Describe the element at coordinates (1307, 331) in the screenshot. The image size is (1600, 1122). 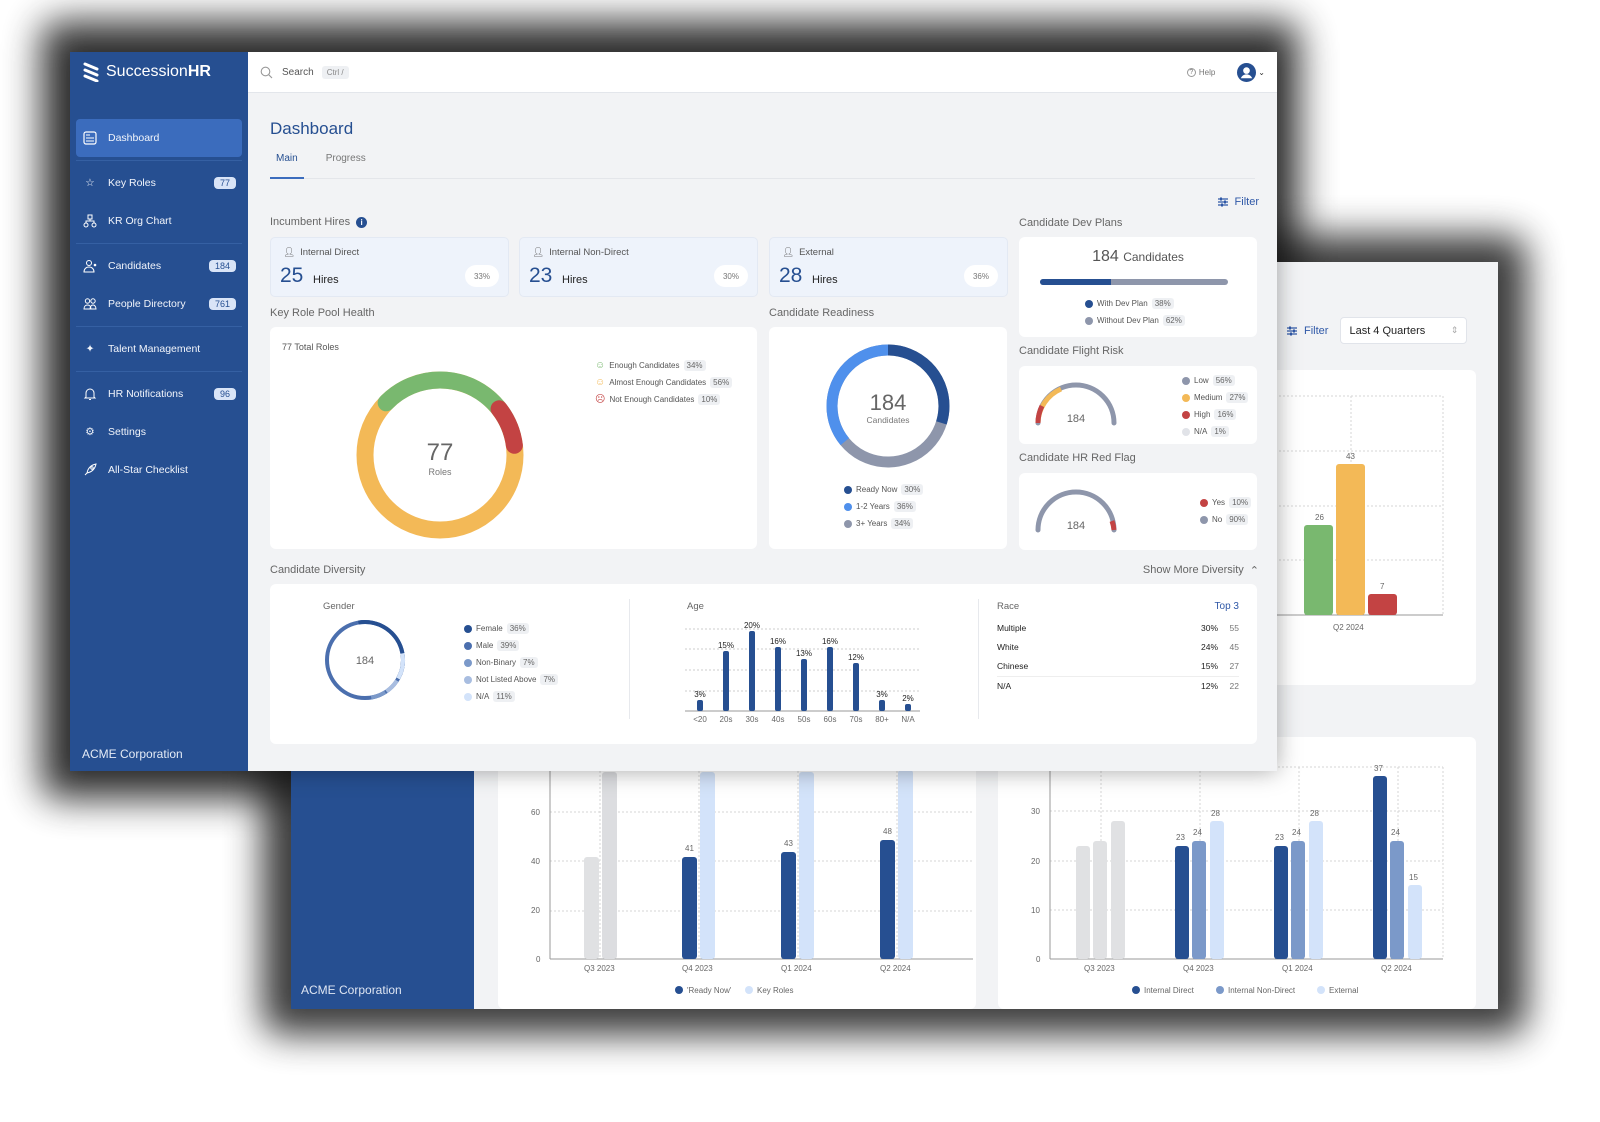
I see `back-filter-button: Filter` at that location.